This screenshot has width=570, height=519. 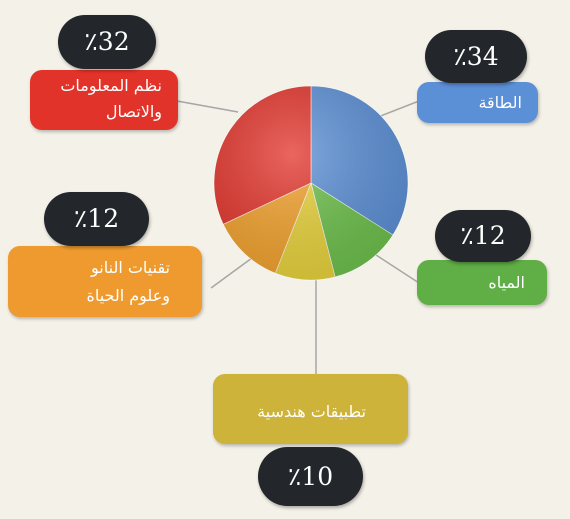 I want to click on label-nano-line1: تقنيات النانو, so click(x=130, y=267).